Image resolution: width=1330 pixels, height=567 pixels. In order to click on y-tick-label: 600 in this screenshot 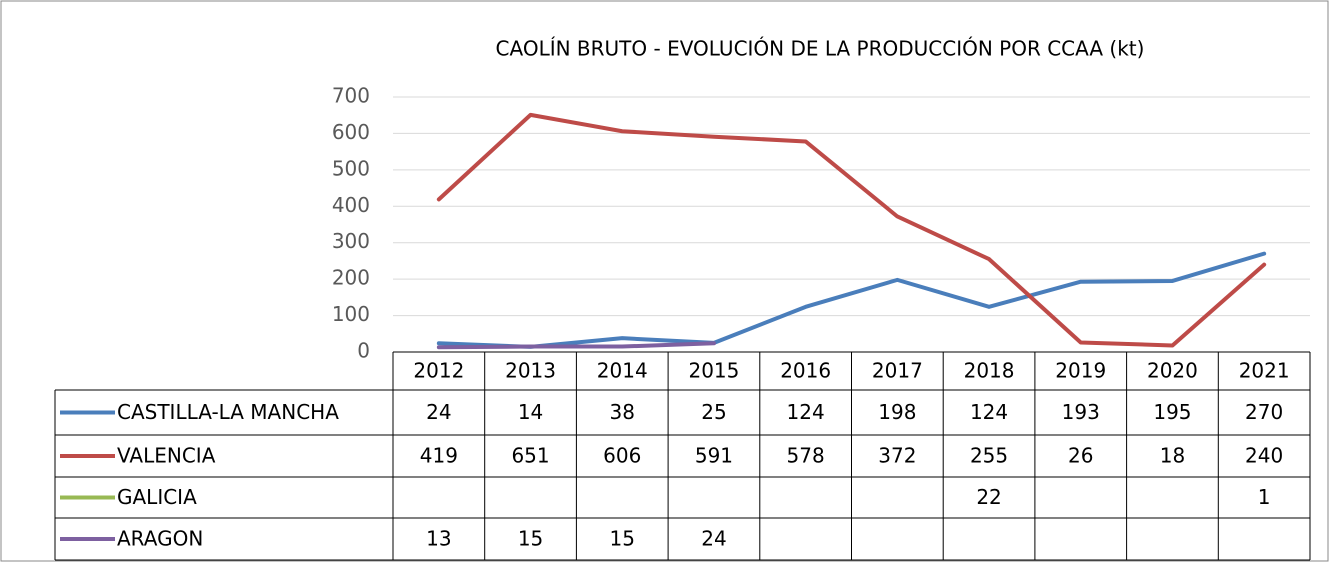, I will do `click(351, 132)`.